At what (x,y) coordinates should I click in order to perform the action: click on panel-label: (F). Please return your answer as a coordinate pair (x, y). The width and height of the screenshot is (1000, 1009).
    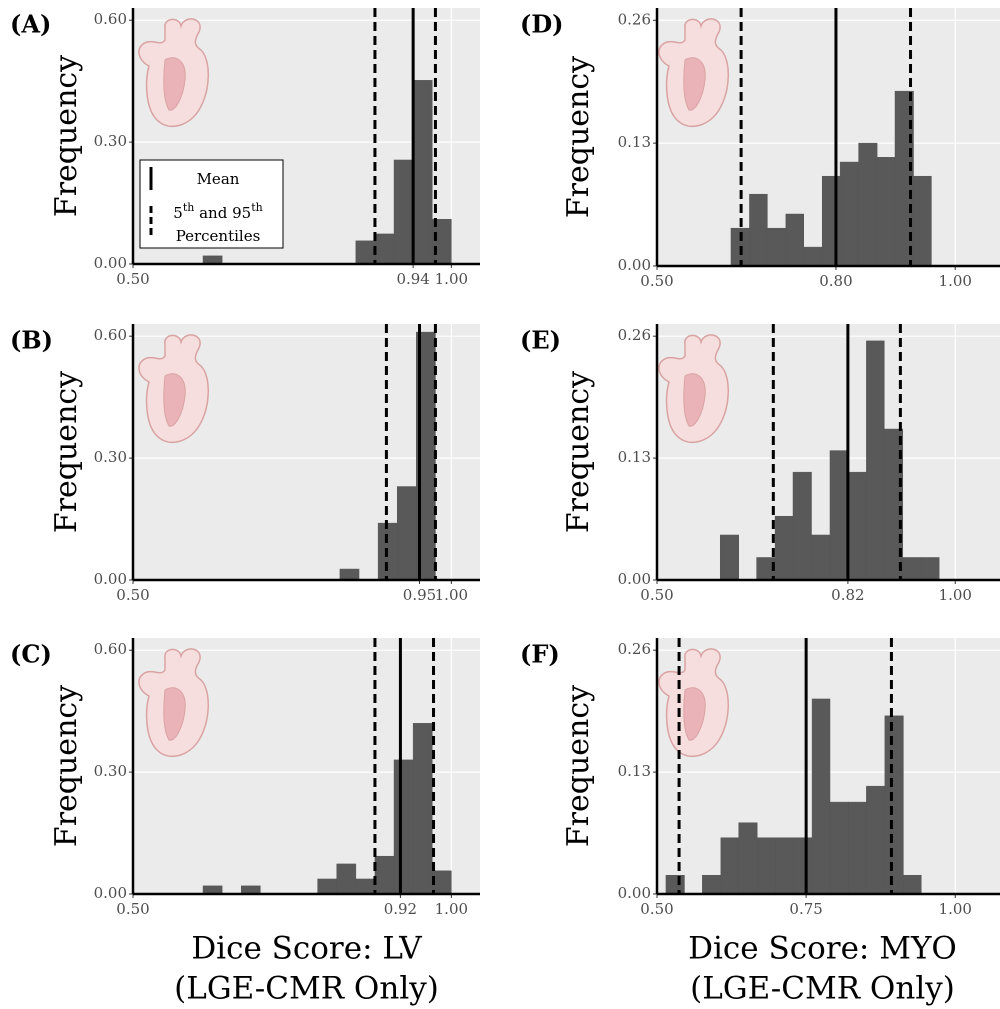
    Looking at the image, I should click on (540, 654).